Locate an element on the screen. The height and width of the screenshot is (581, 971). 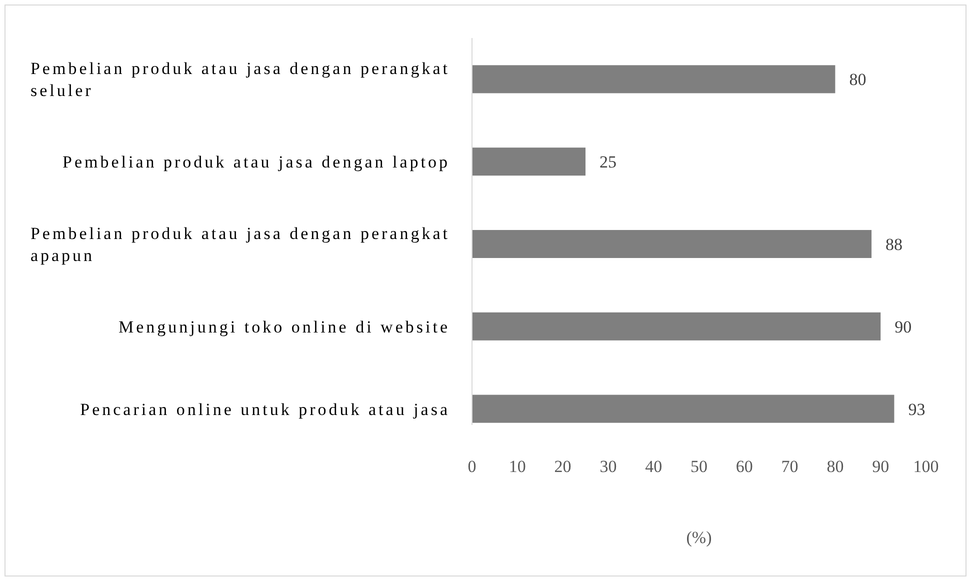
x-tick-label: 60 is located at coordinates (744, 466).